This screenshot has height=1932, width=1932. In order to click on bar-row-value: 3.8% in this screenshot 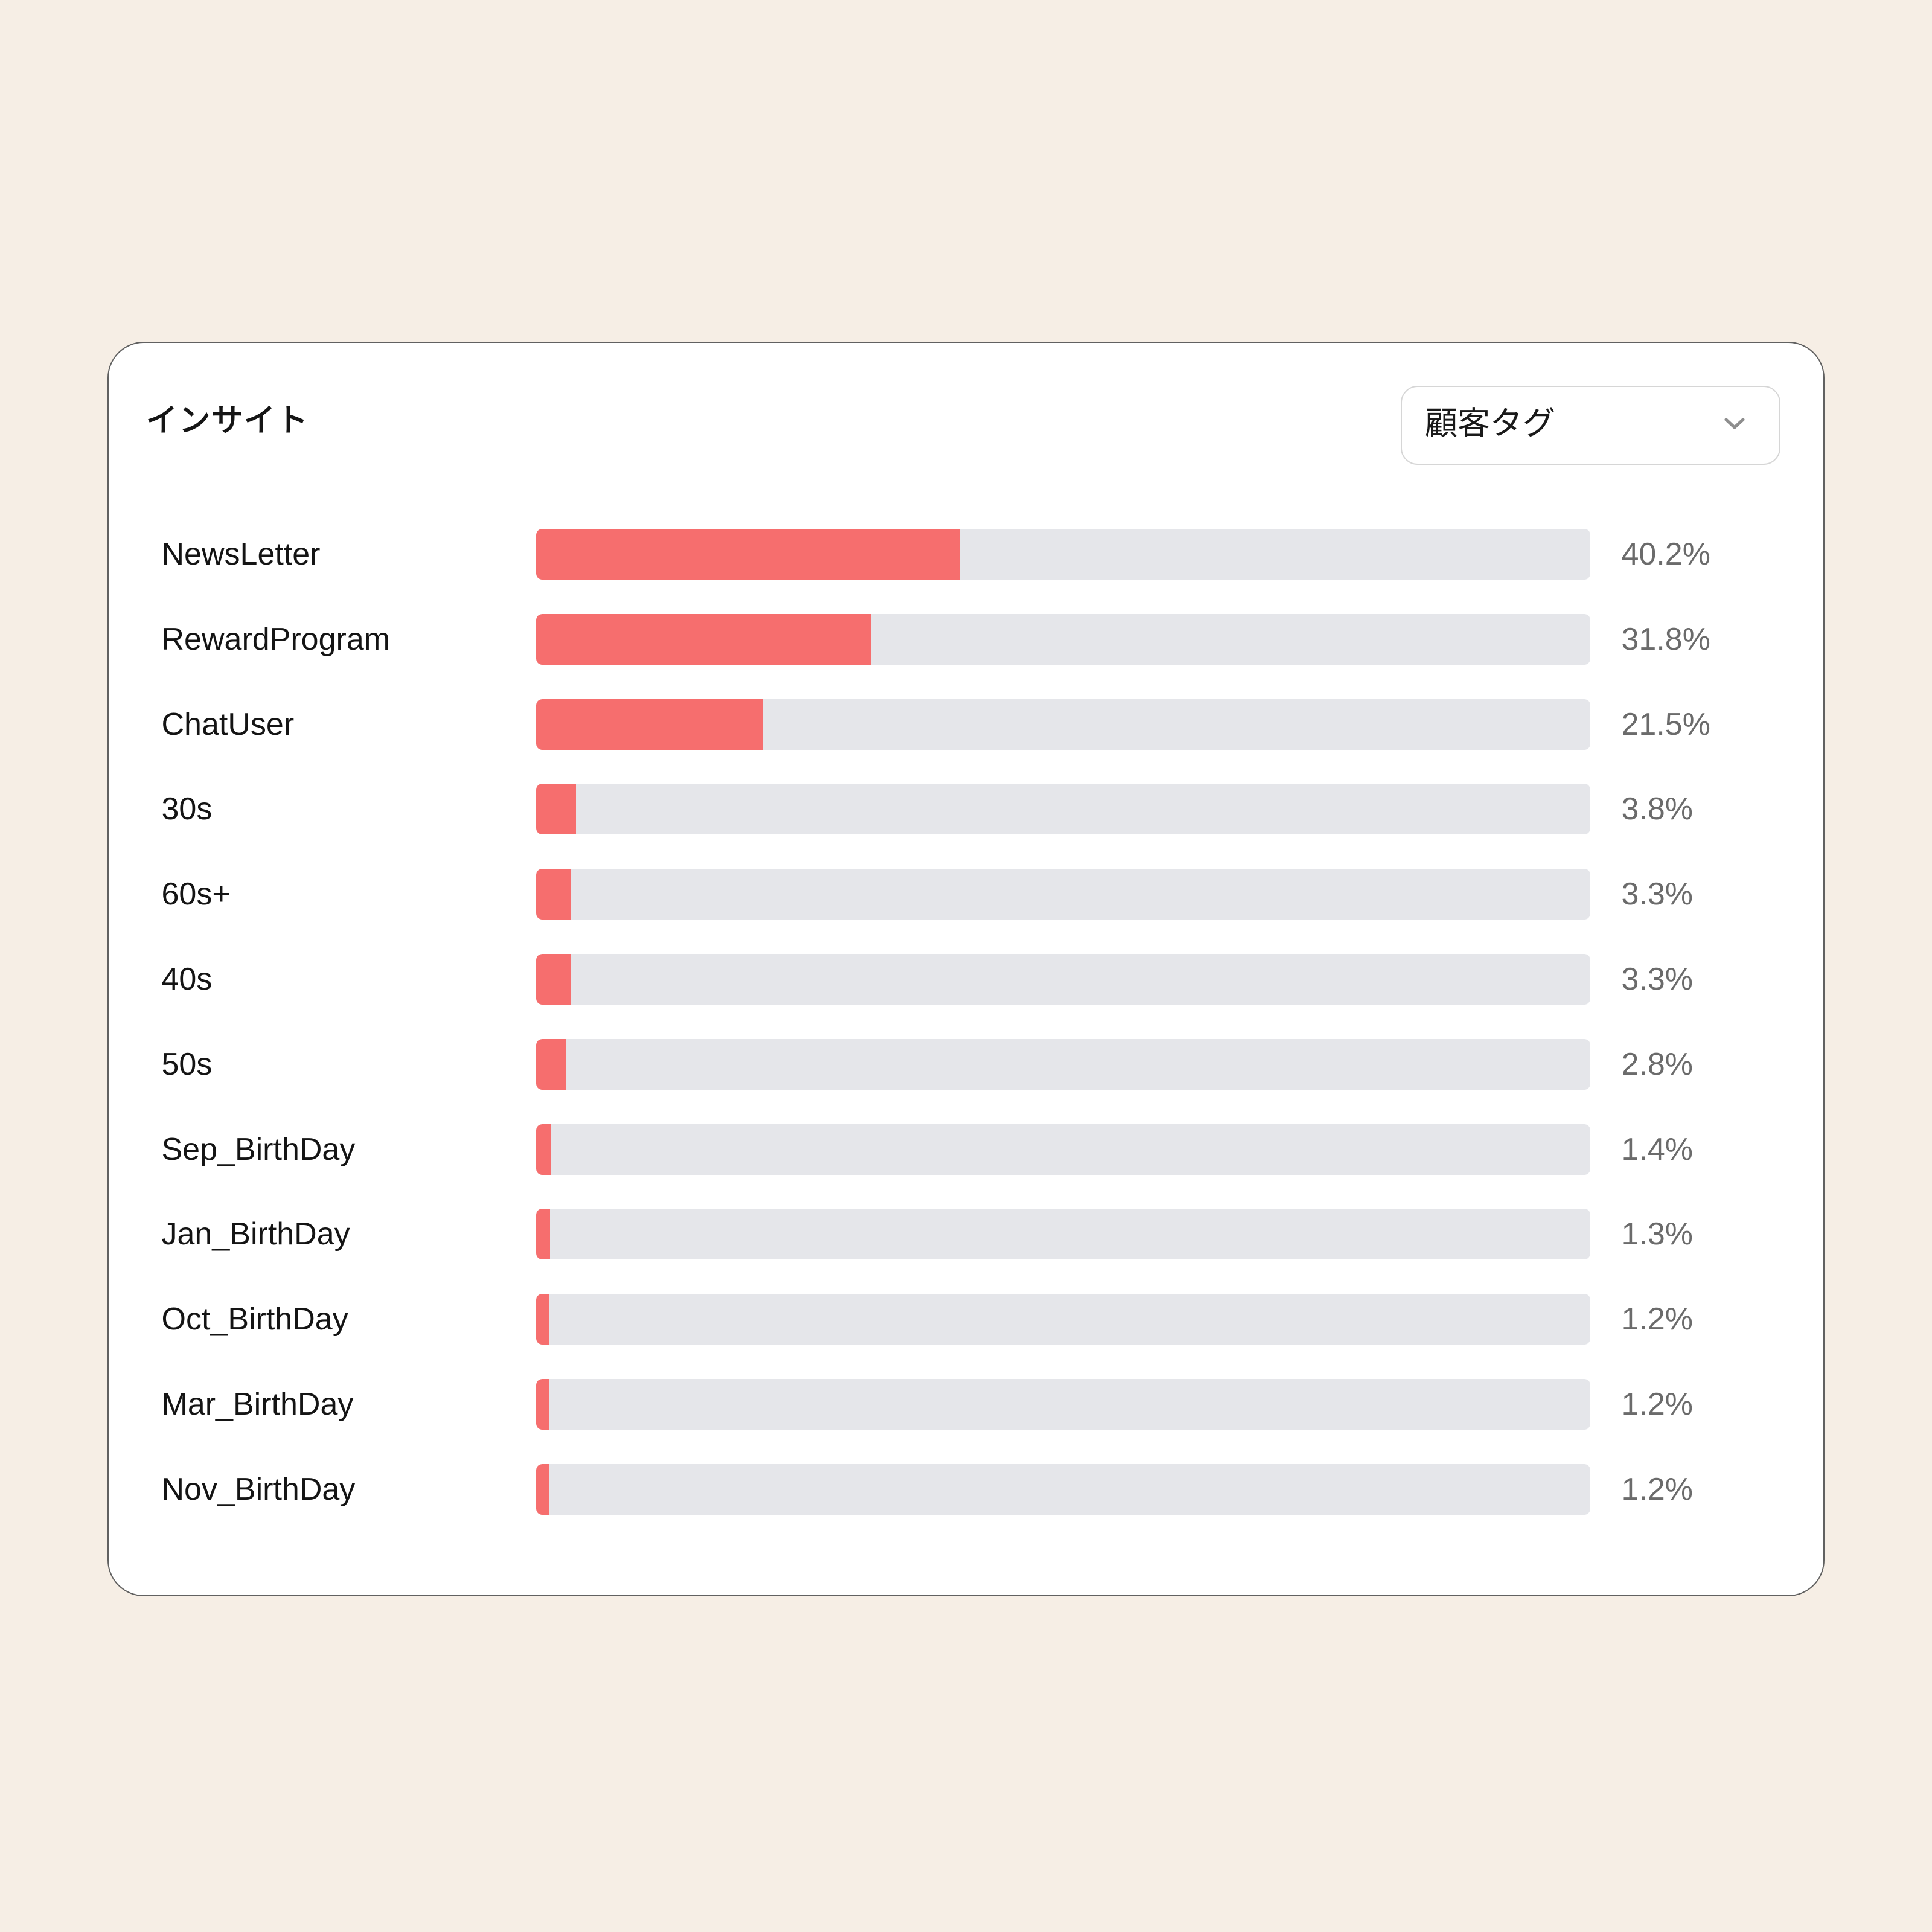, I will do `click(1658, 810)`.